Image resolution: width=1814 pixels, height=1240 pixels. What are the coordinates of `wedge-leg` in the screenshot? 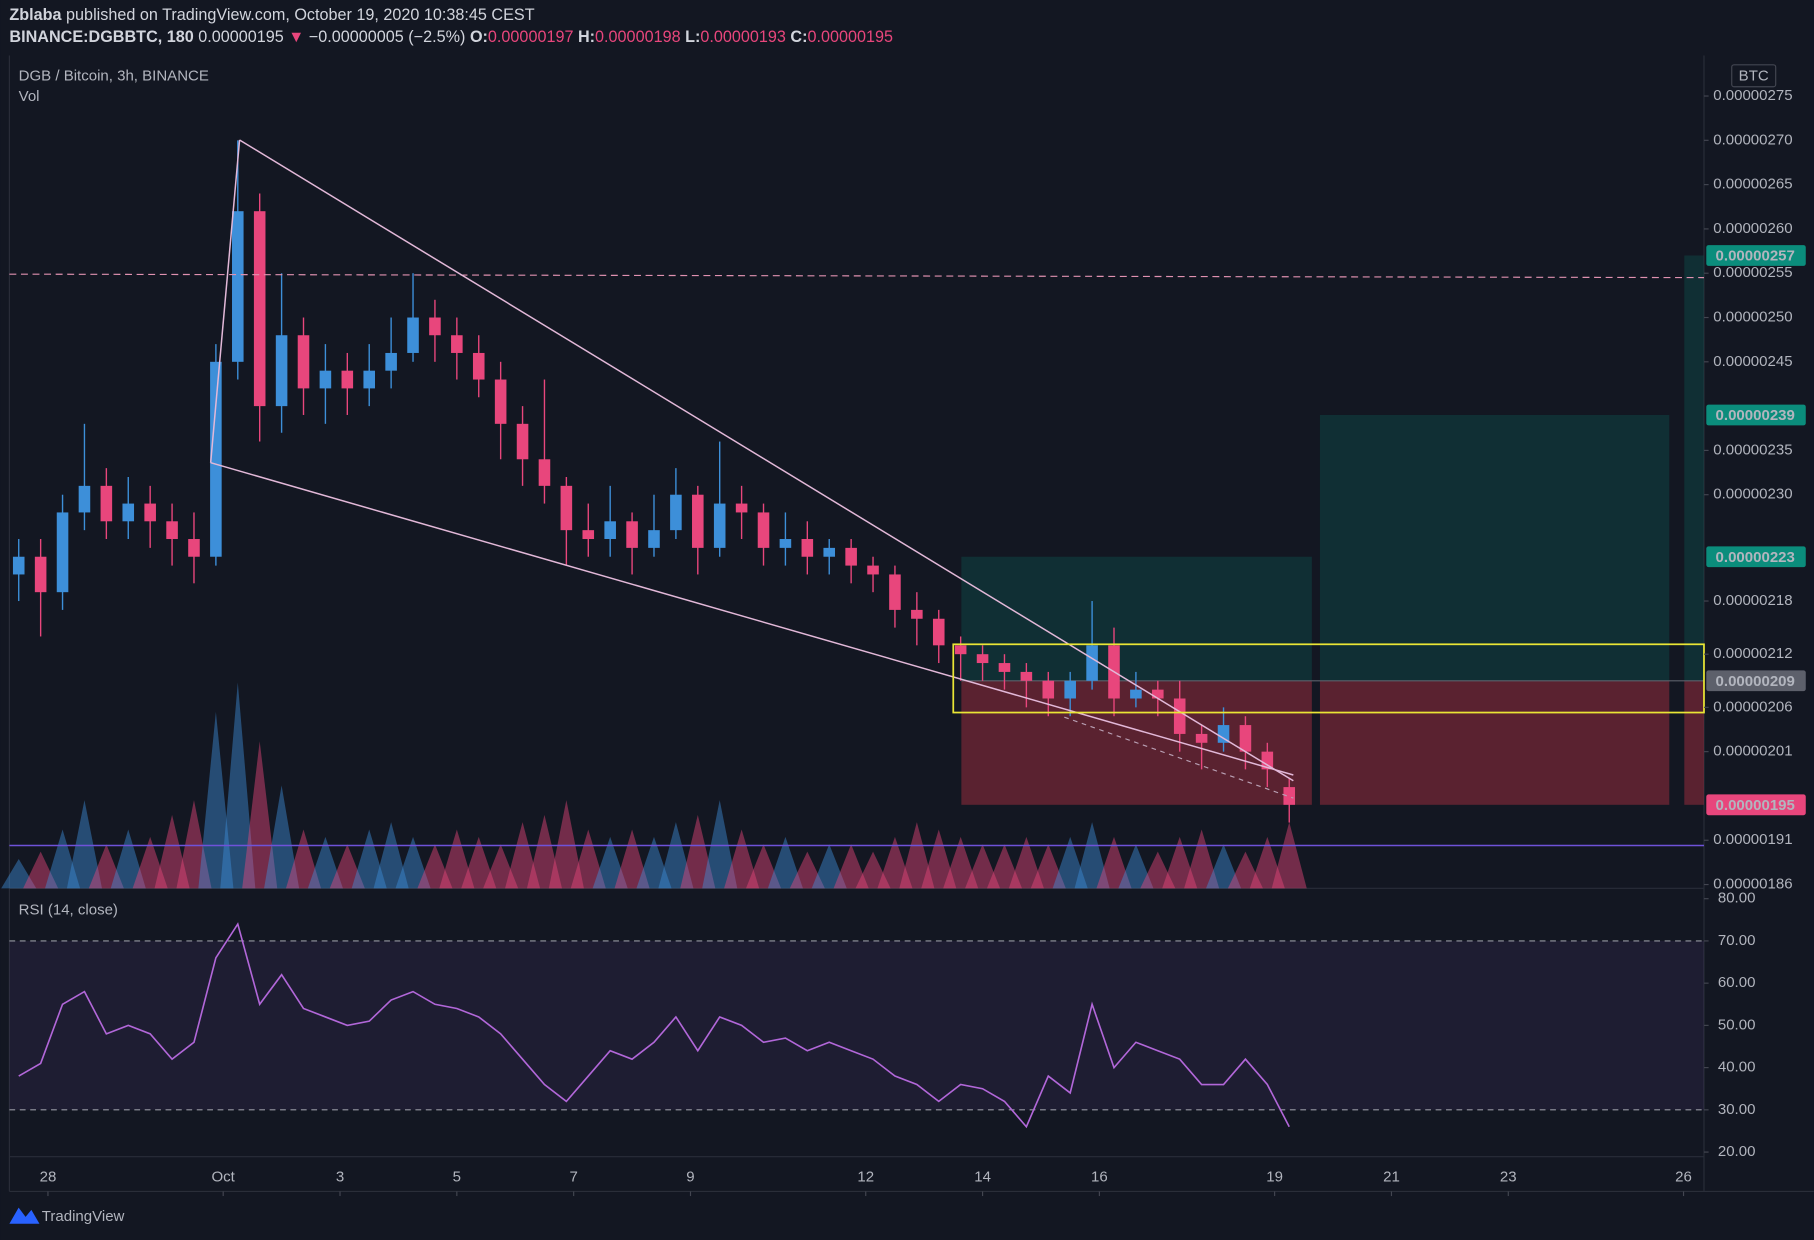 It's located at (225, 301).